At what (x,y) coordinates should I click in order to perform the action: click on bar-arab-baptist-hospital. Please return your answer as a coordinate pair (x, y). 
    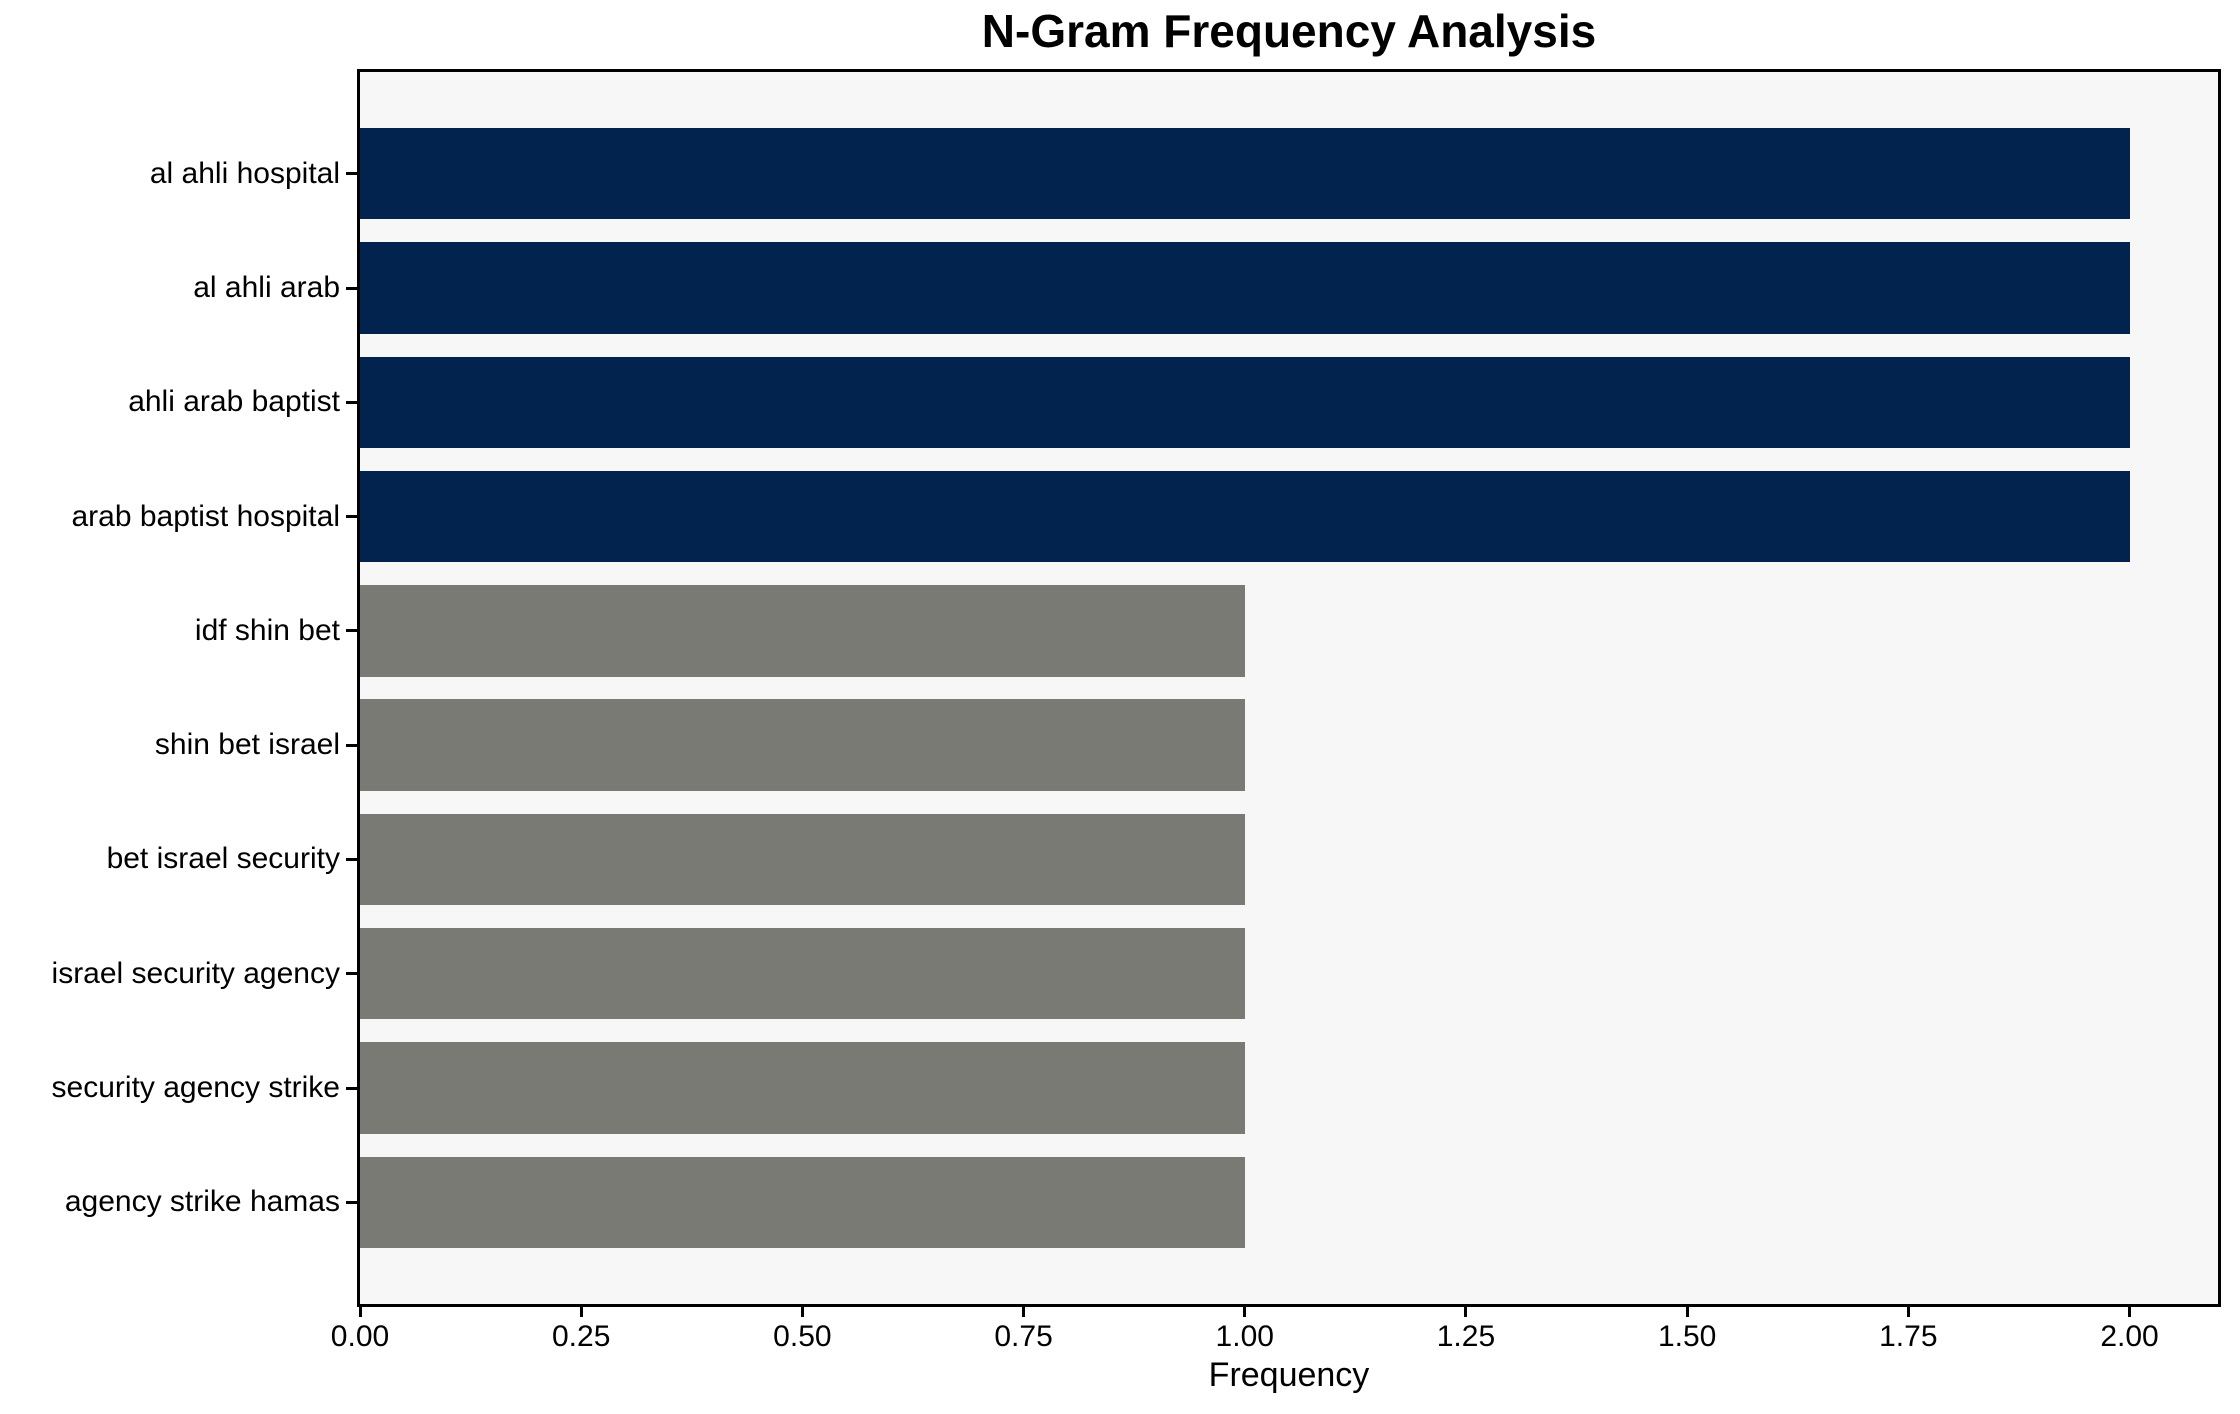
    Looking at the image, I should click on (1245, 516).